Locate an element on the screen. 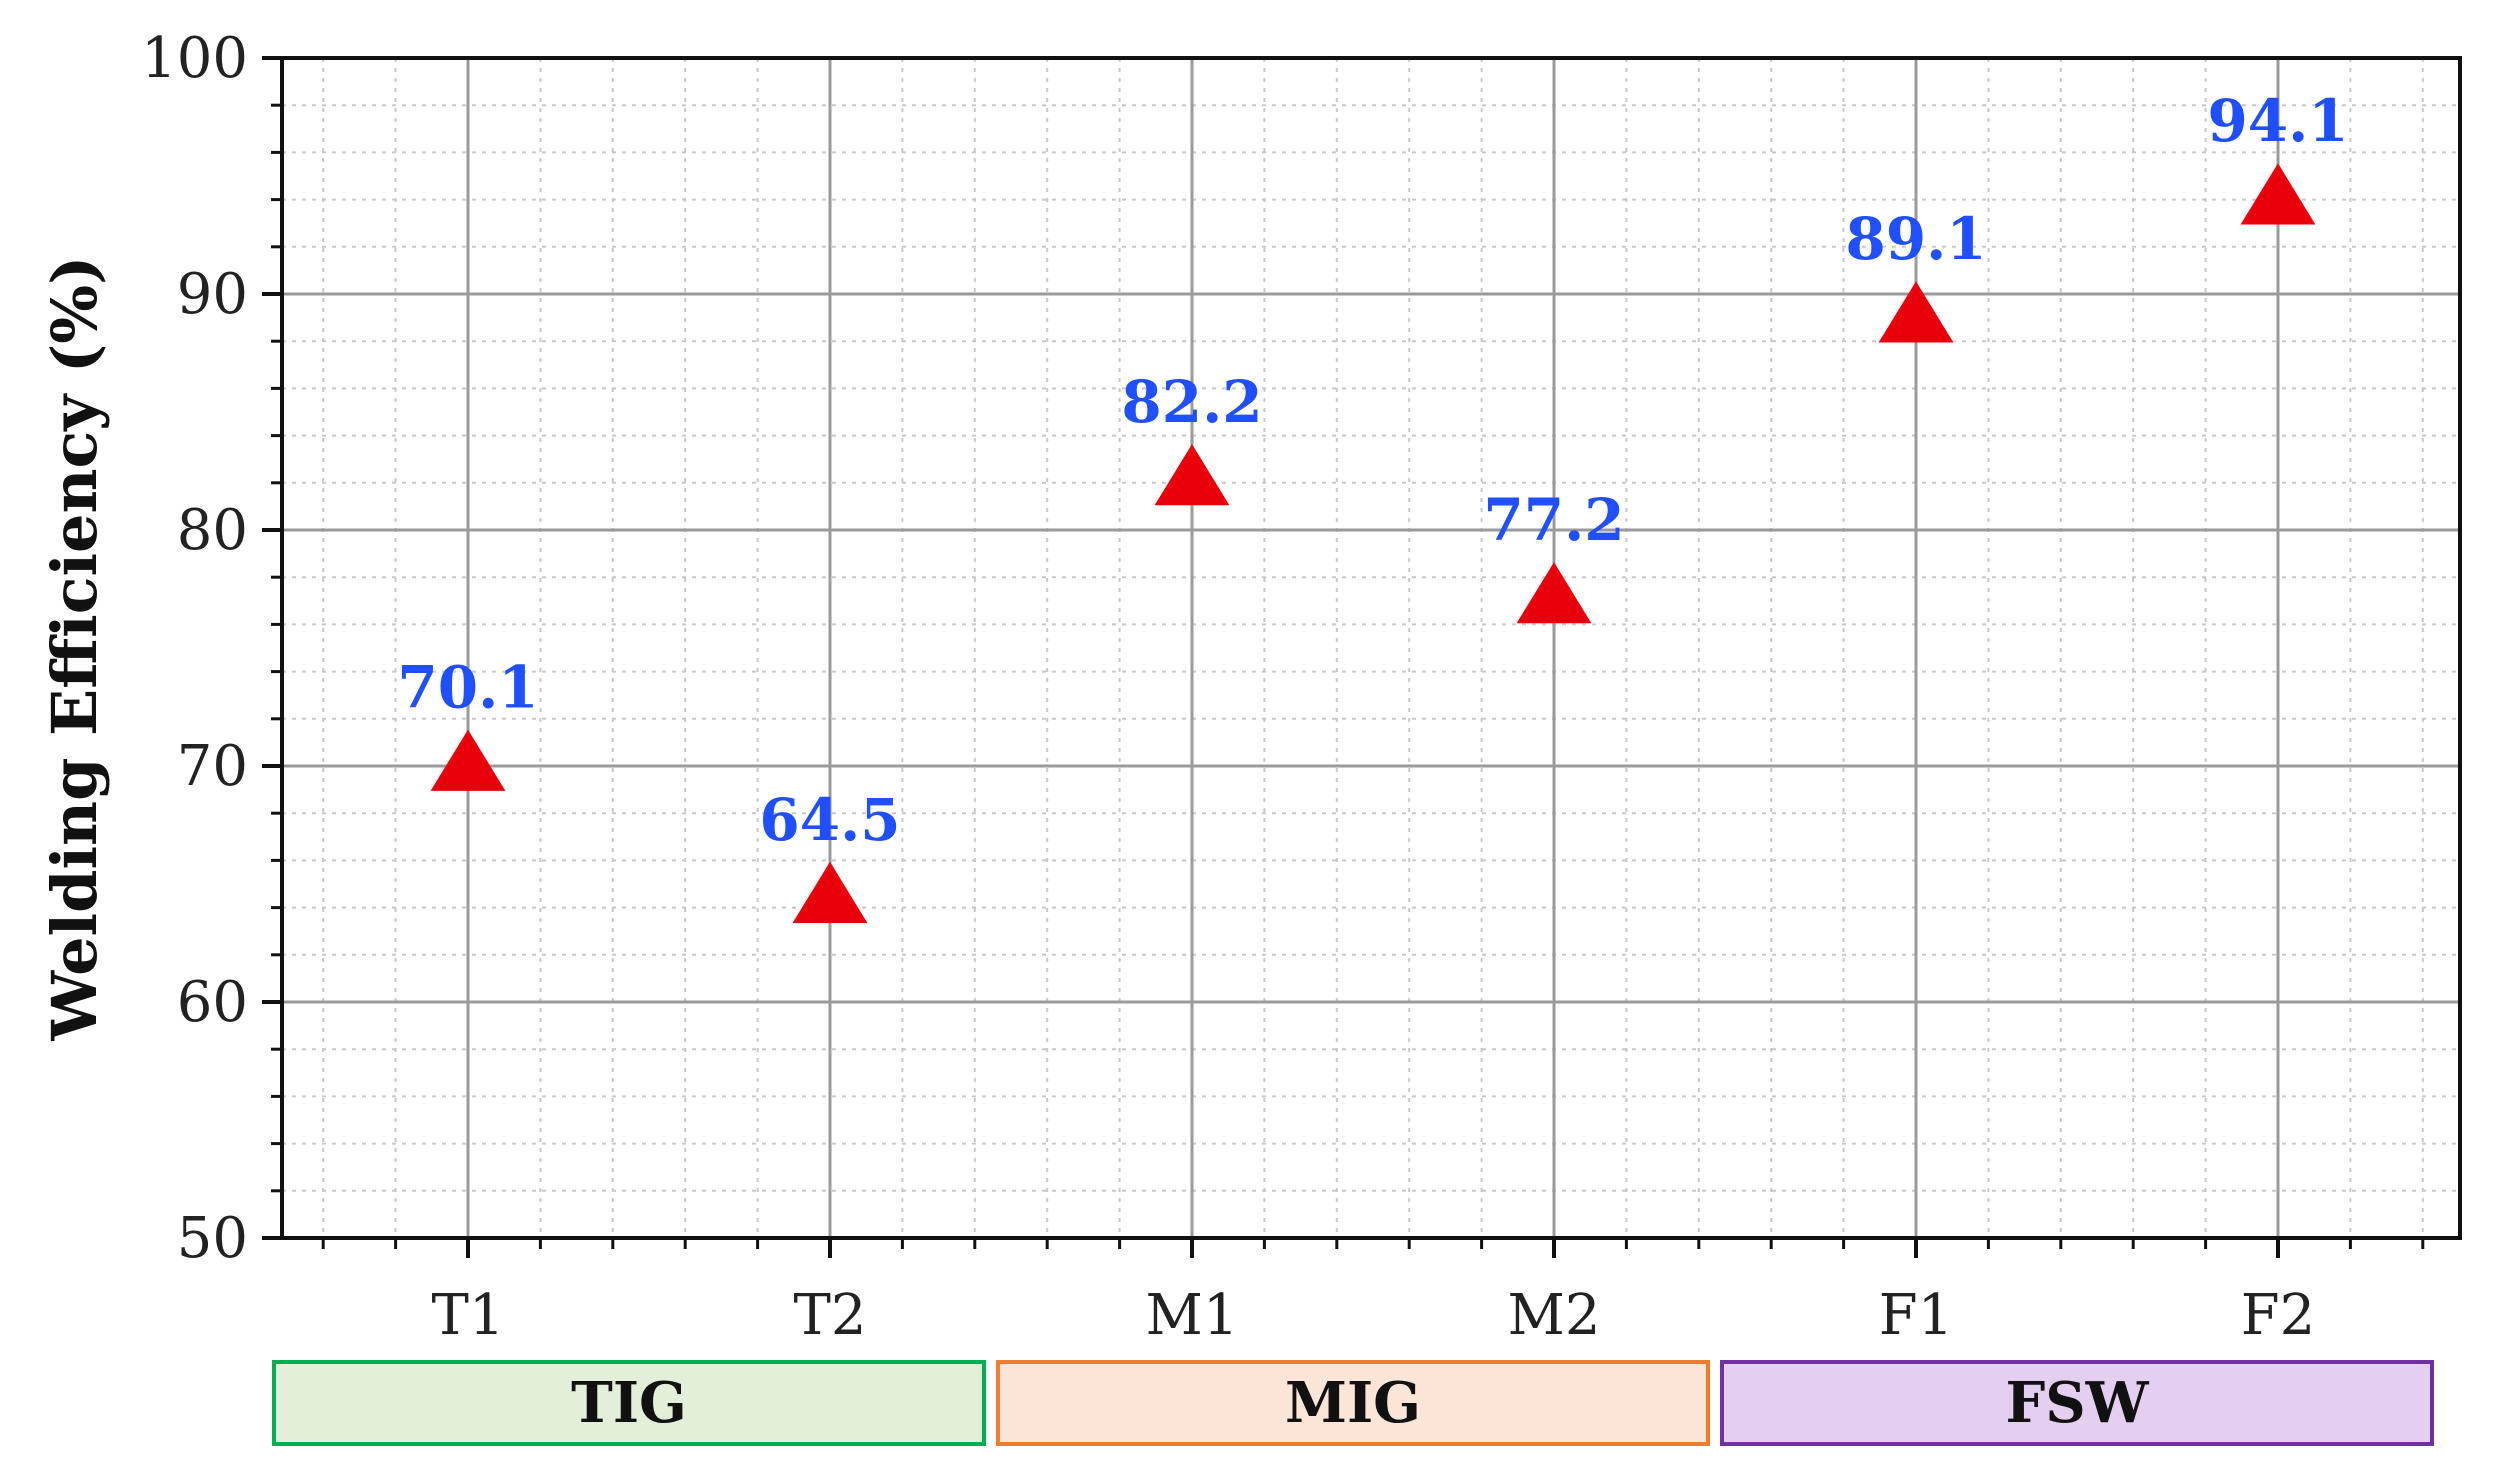 The image size is (2504, 1460). data-label-f1: 89.1 is located at coordinates (1915, 239).